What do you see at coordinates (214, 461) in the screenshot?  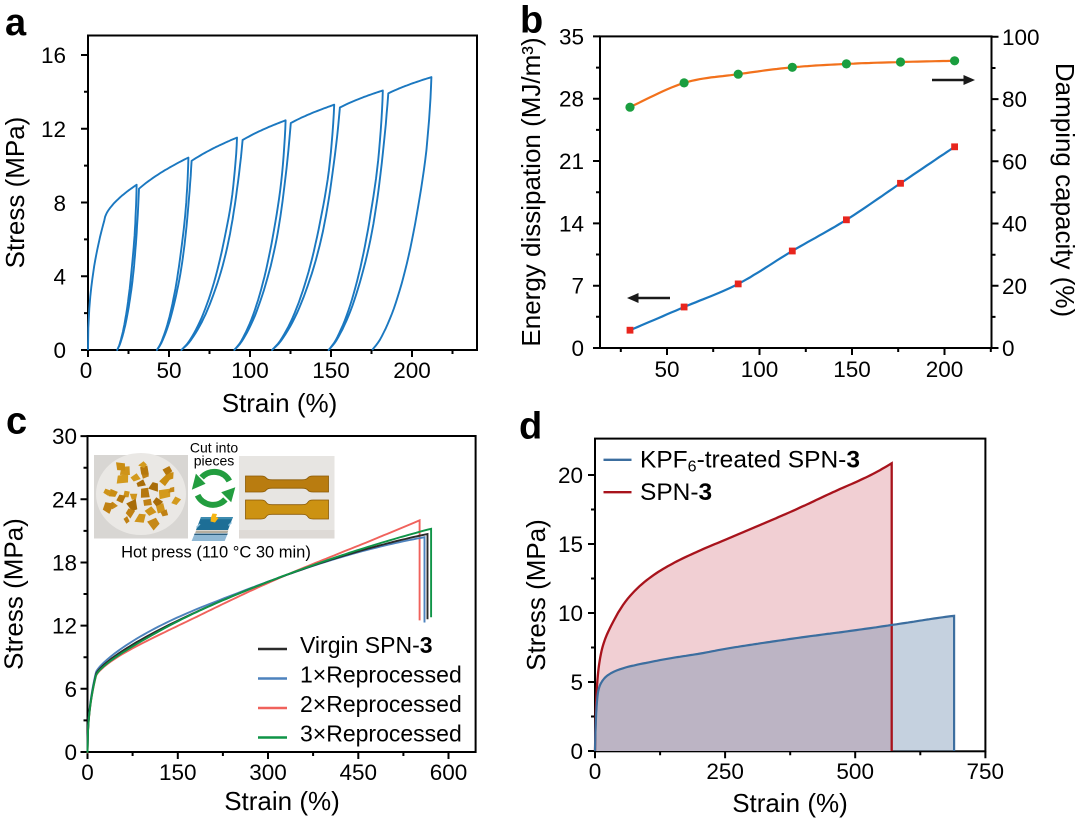 I see `svg-text: pieces` at bounding box center [214, 461].